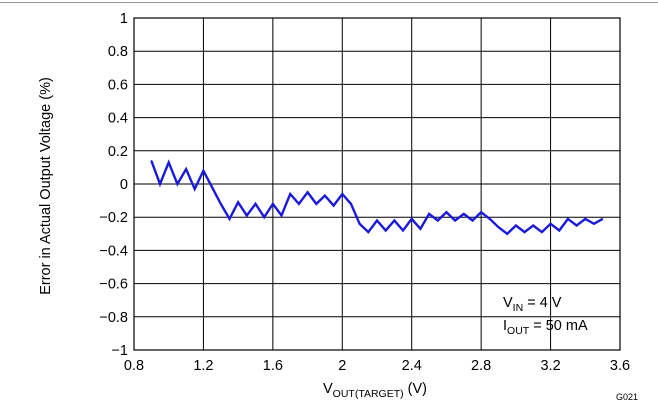 The image size is (658, 405). What do you see at coordinates (118, 85) in the screenshot?
I see `y-tick-label: 0.6` at bounding box center [118, 85].